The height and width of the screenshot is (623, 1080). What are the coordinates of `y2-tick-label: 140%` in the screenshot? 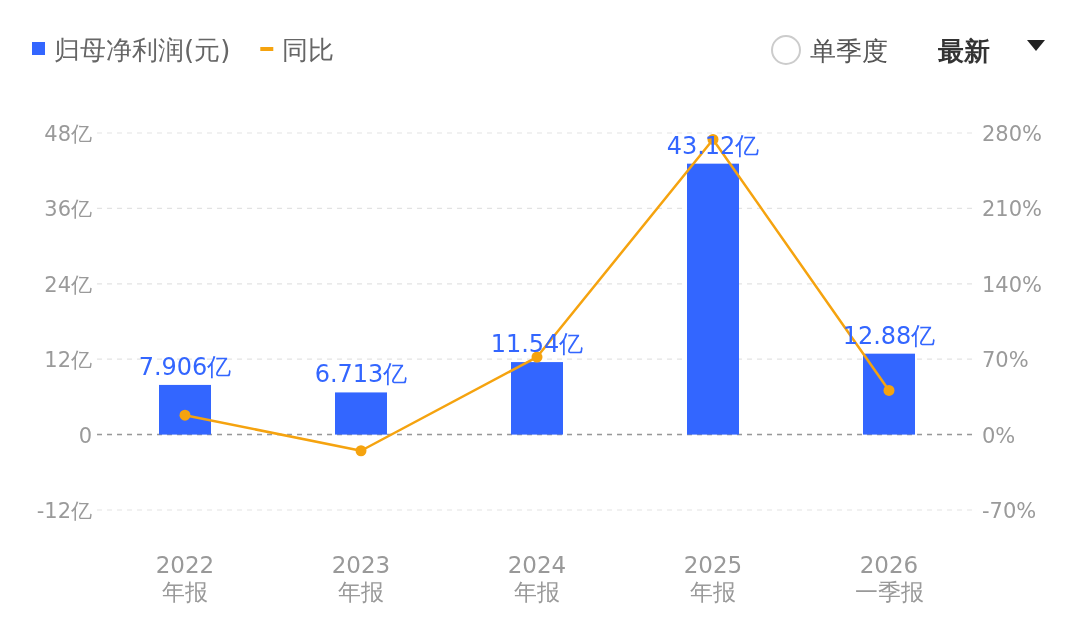 It's located at (1012, 284).